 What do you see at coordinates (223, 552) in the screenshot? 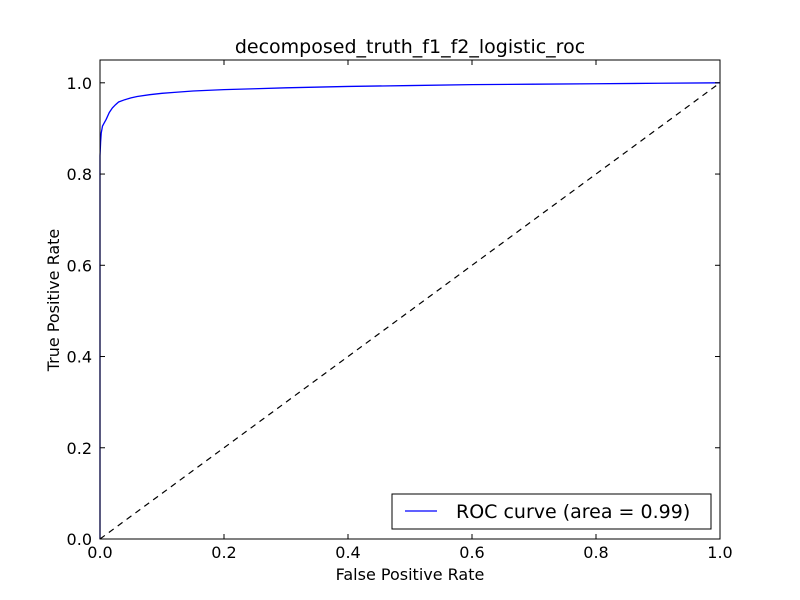
I see `x-tick-label: 0.2` at bounding box center [223, 552].